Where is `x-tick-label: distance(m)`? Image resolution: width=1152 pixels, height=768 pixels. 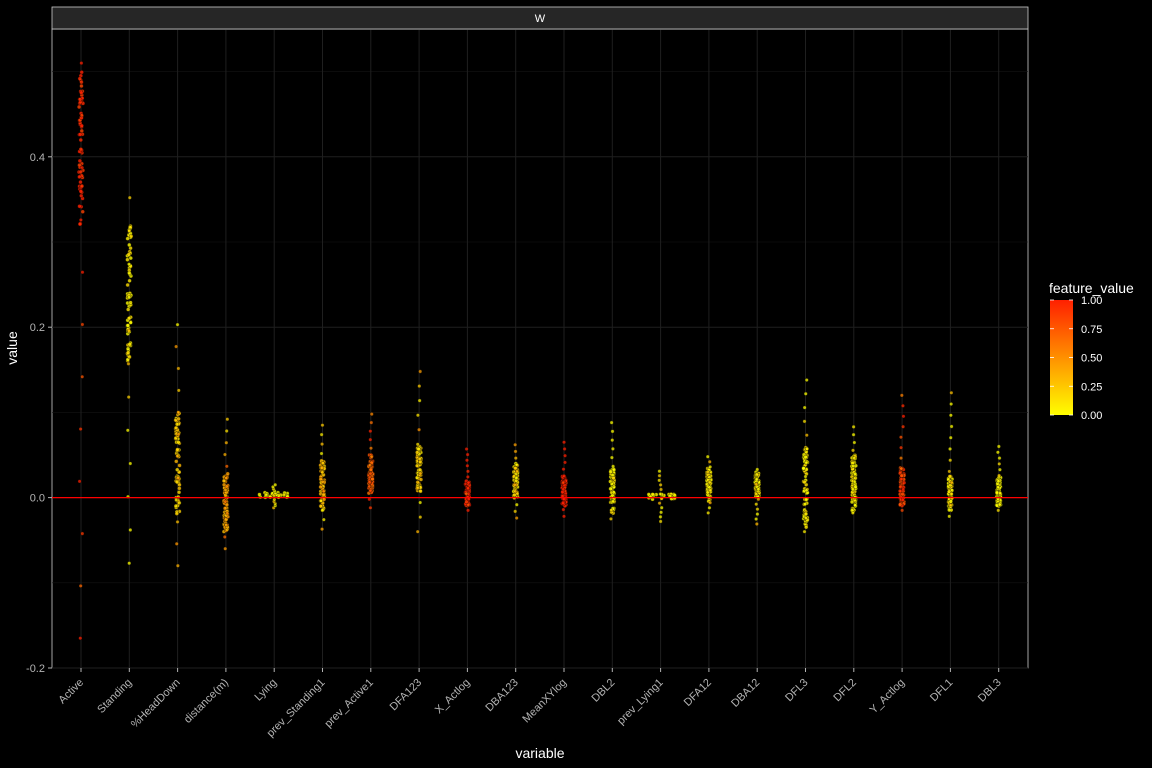
x-tick-label: distance(m) is located at coordinates (206, 701).